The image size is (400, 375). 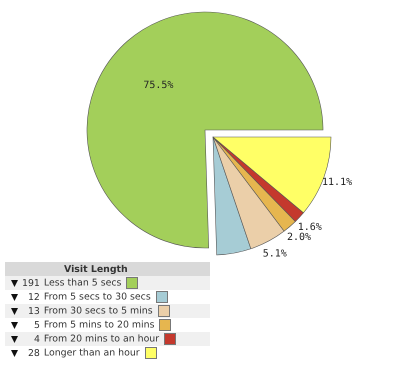 What do you see at coordinates (34, 297) in the screenshot?
I see `text: 12` at bounding box center [34, 297].